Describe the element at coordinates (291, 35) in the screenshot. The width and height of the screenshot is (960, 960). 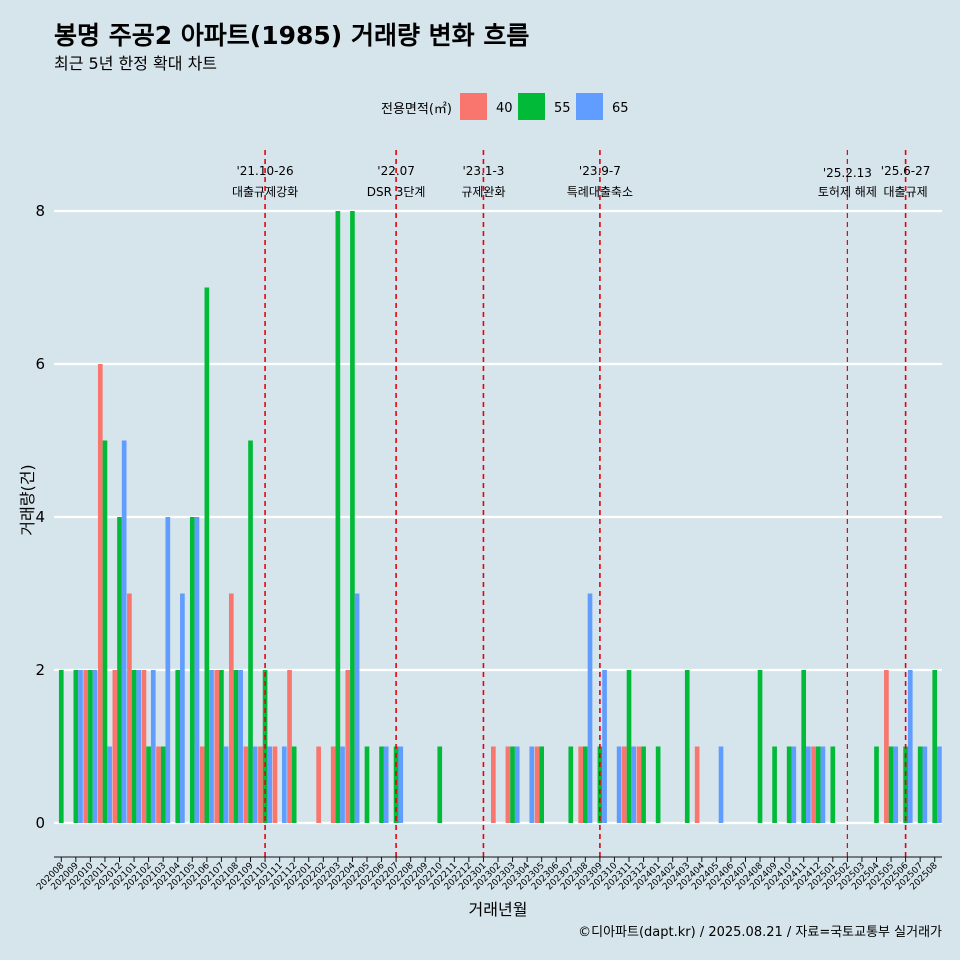
I see `chart-title: 봉명 주공2 아파트(1985) 거래량 변화 흐름` at that location.